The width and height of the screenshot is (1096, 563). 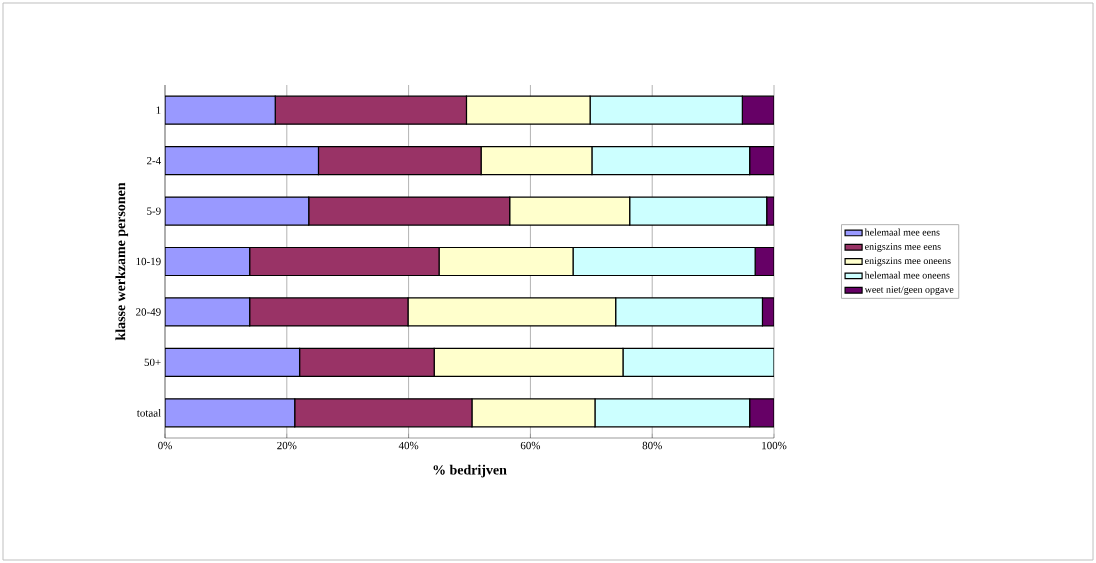 What do you see at coordinates (909, 290) in the screenshot?
I see `legend-label: weet niet/geen opgave` at bounding box center [909, 290].